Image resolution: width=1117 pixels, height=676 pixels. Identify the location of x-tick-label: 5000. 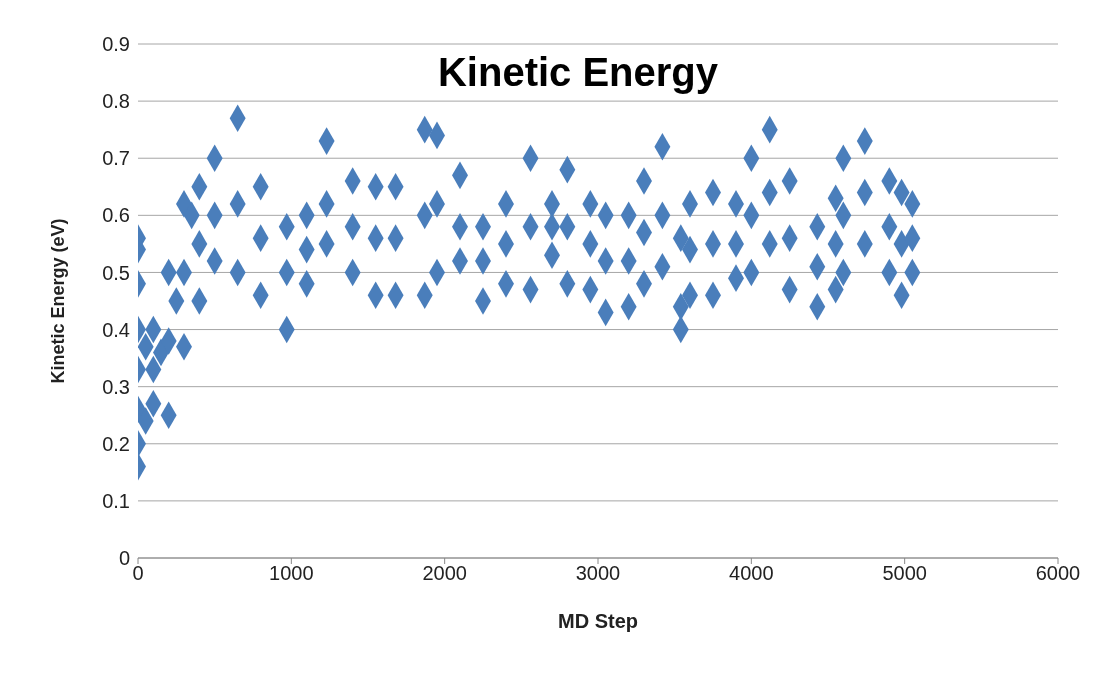
(904, 573).